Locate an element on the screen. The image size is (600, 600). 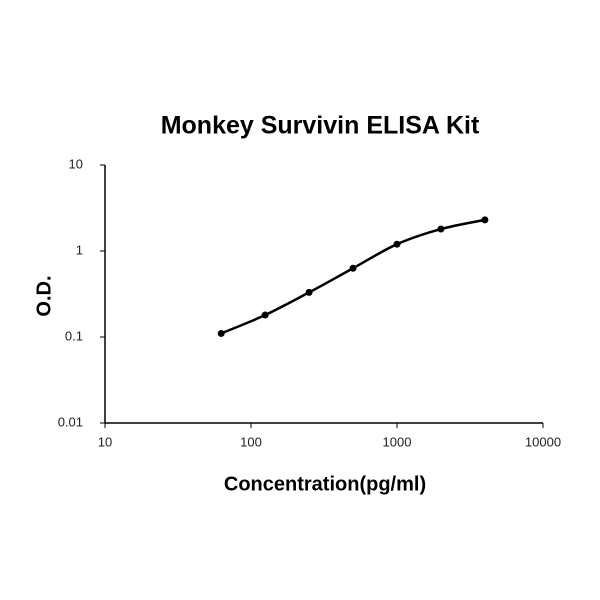
y-tick-label: 0.01 is located at coordinates (70, 421).